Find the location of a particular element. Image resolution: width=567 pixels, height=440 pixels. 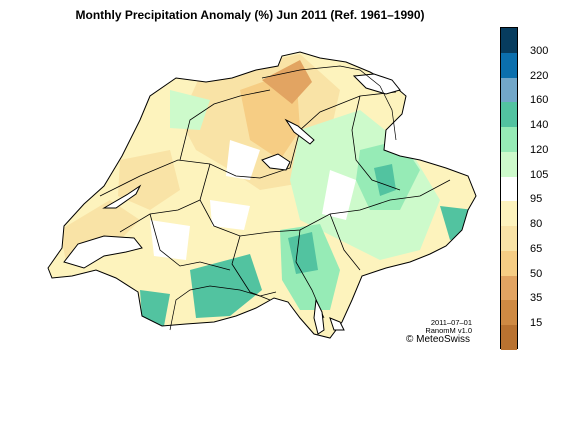

version-stamp: RanomM v1.0 is located at coordinates (448, 330).